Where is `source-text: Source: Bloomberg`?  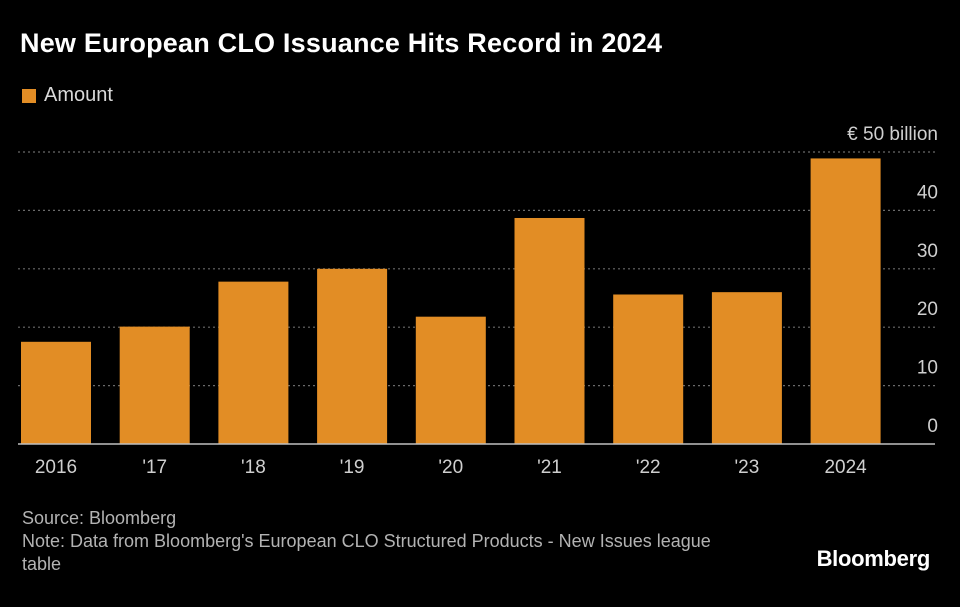 source-text: Source: Bloomberg is located at coordinates (99, 518).